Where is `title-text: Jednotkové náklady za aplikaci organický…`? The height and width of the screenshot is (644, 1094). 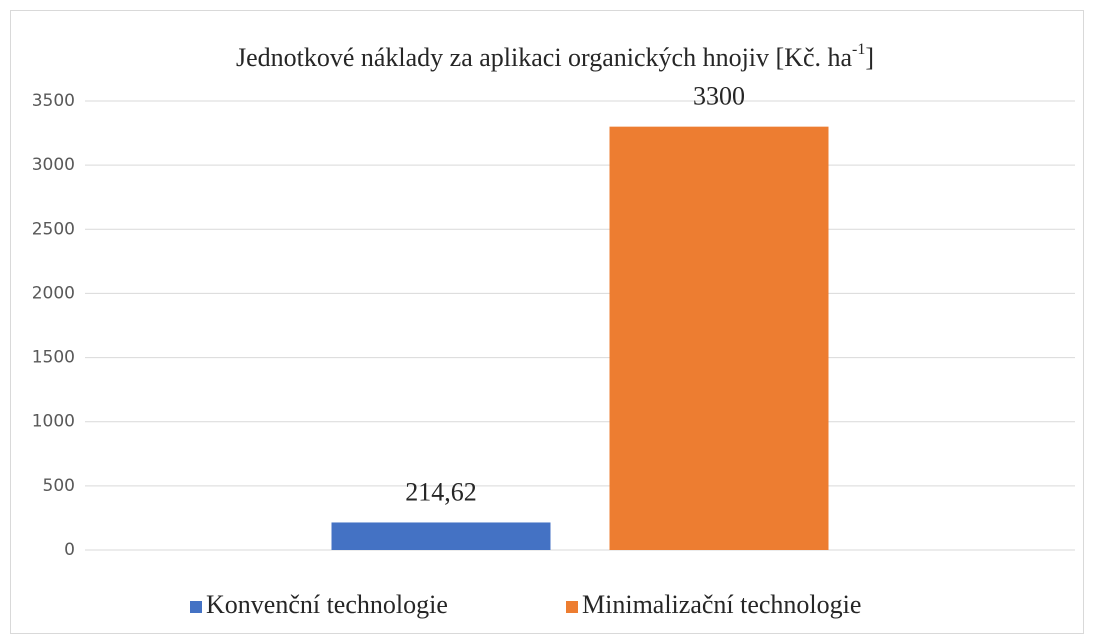 title-text: Jednotkové náklady za aplikaci organický… is located at coordinates (544, 57).